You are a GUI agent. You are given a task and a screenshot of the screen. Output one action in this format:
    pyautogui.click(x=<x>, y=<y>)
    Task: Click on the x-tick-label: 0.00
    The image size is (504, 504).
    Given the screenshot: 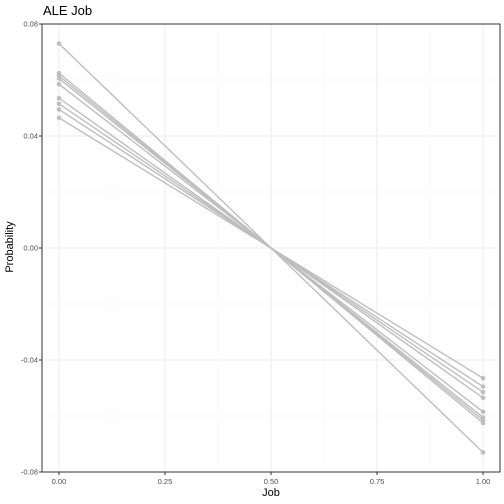 What is the action you would take?
    pyautogui.click(x=59, y=481)
    